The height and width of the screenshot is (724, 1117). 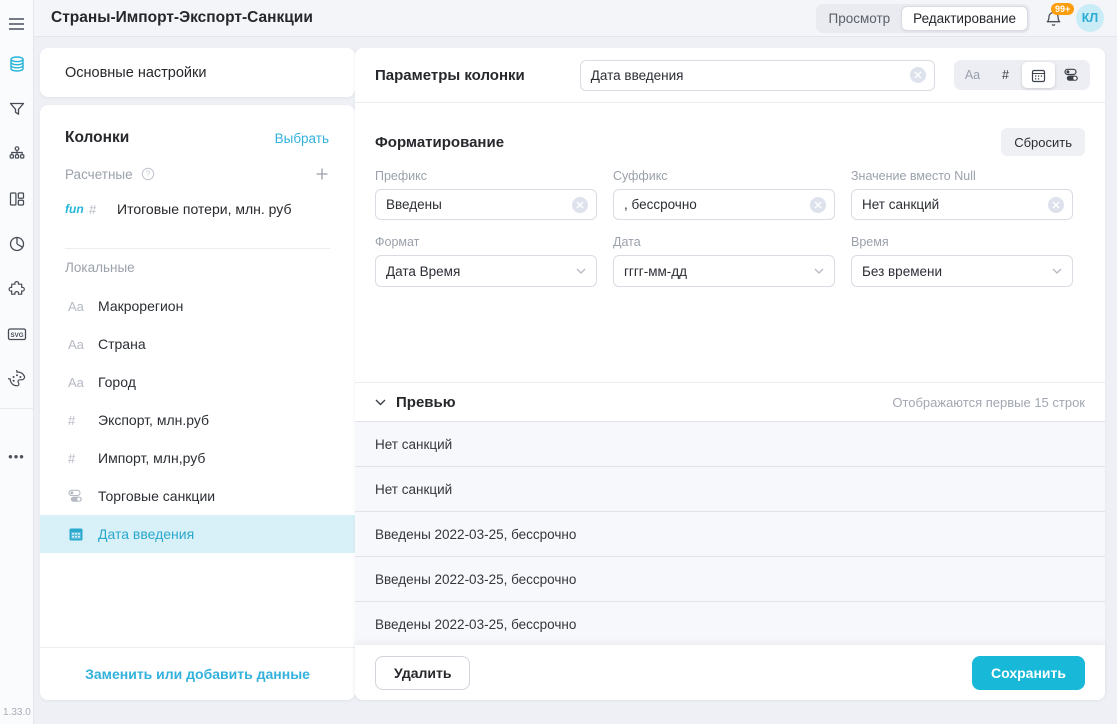 I want to click on bell-icon, so click(x=1053, y=18).